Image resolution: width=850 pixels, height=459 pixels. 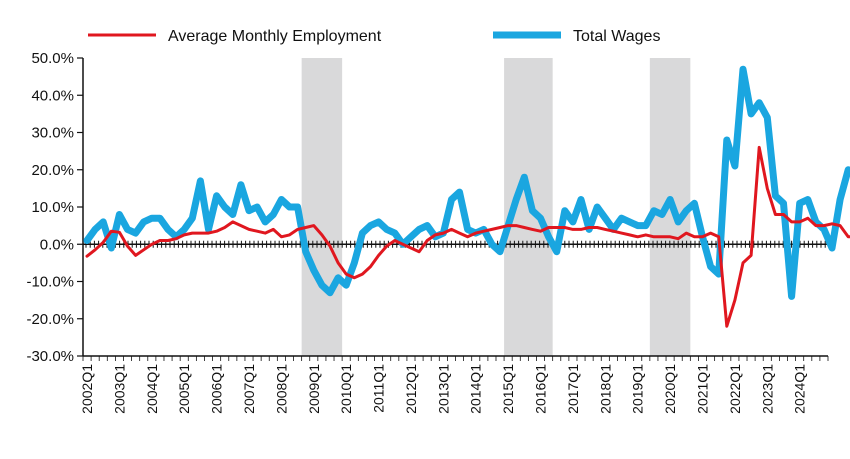 What do you see at coordinates (57, 244) in the screenshot?
I see `y-tick-label: 0.0%` at bounding box center [57, 244].